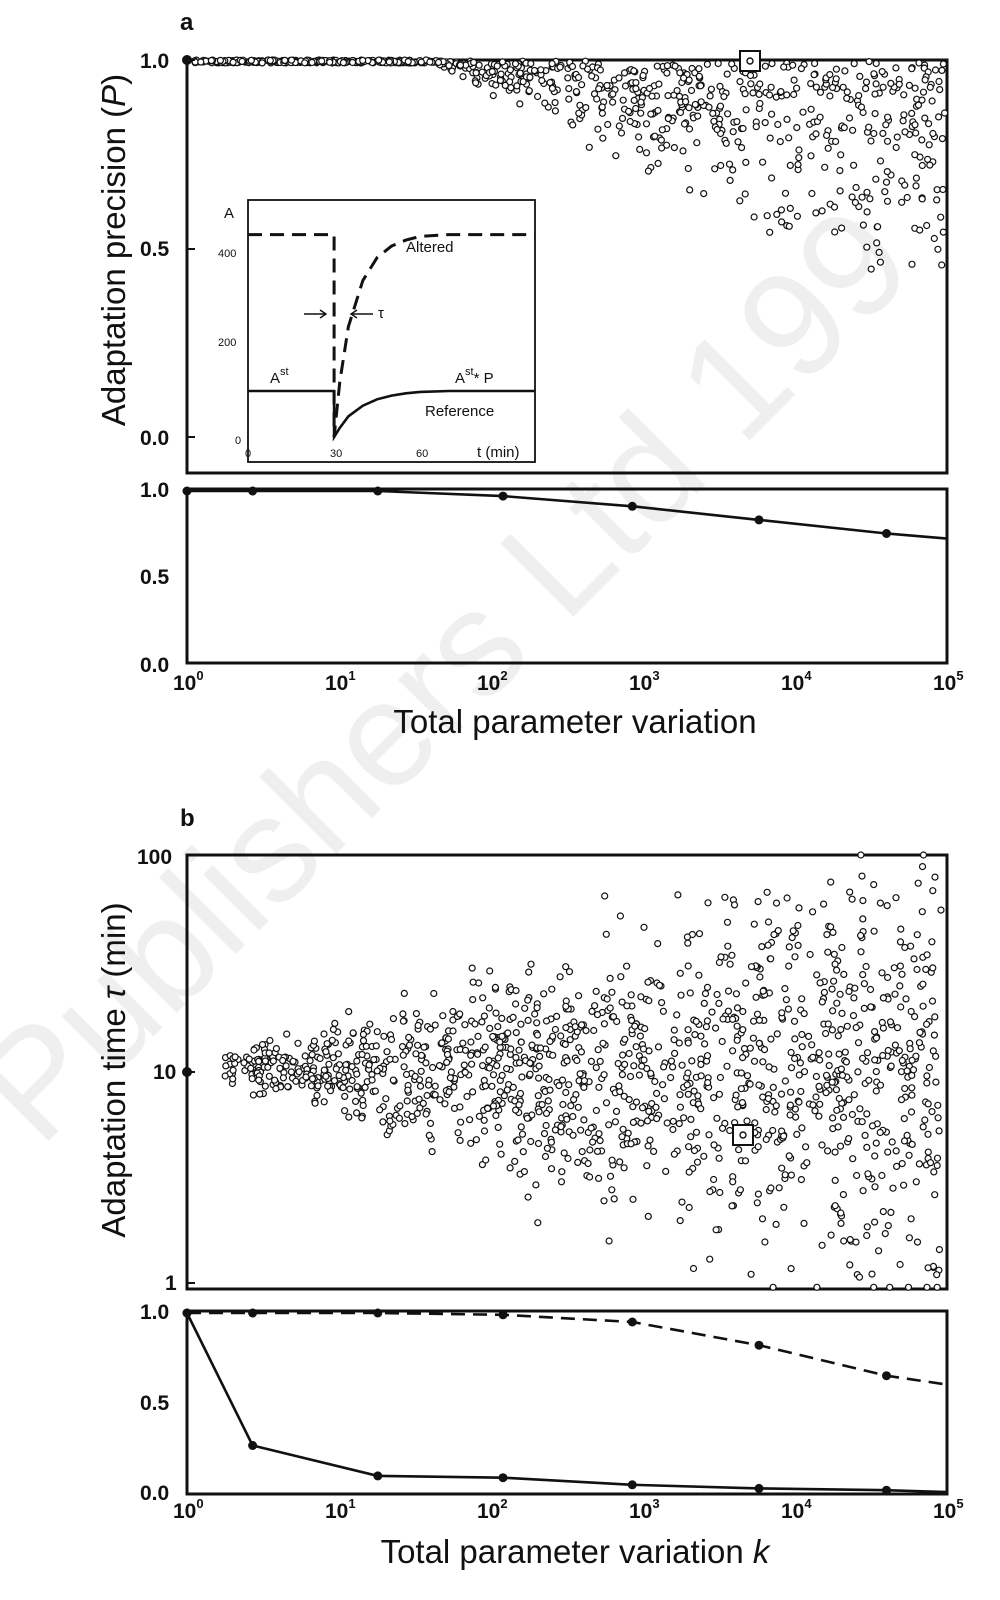  Describe the element at coordinates (948, 681) in the screenshot. I see `xtick-label: 10⁵` at that location.